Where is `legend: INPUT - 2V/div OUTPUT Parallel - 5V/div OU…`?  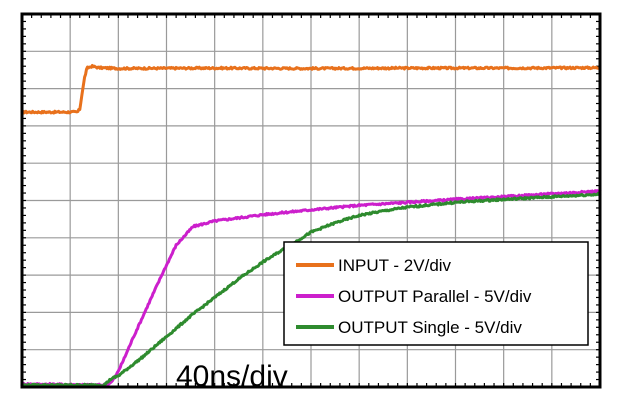 legend: INPUT - 2V/div OUTPUT Parallel - 5V/div OU… is located at coordinates (436, 293).